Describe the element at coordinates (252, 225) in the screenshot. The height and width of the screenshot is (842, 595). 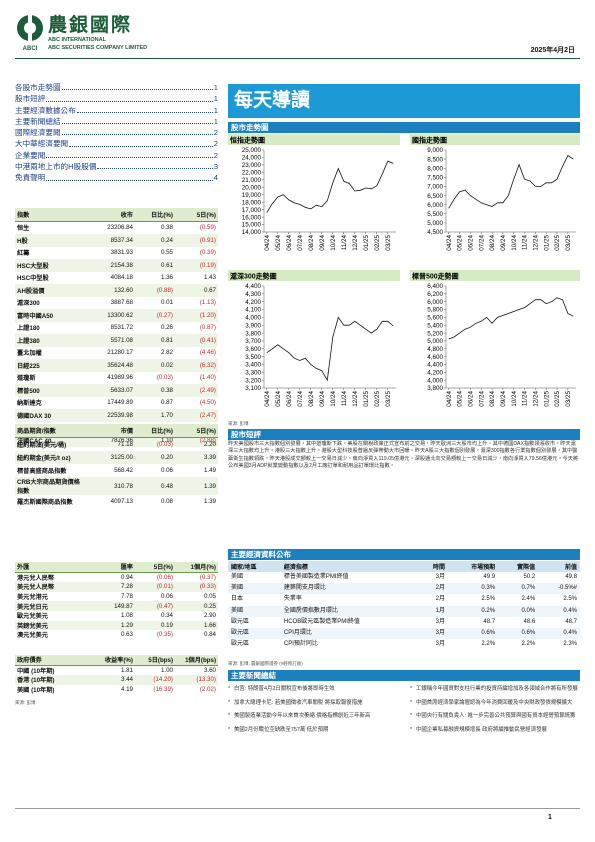
I see `y-tick-label: 15,000` at that location.